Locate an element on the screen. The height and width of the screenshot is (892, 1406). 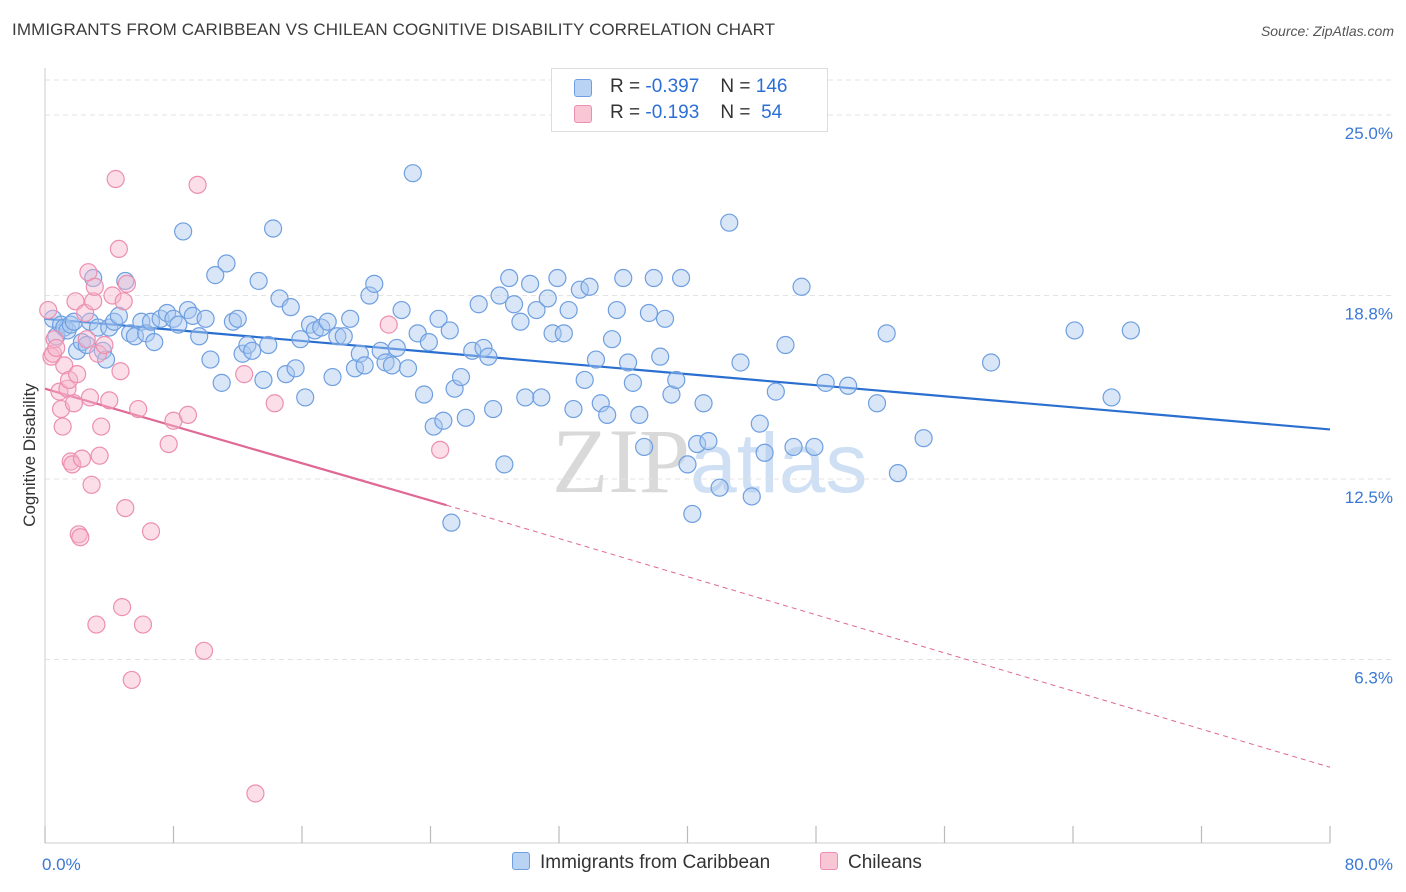
y-tick-label: 18.8% is located at coordinates (1369, 314).